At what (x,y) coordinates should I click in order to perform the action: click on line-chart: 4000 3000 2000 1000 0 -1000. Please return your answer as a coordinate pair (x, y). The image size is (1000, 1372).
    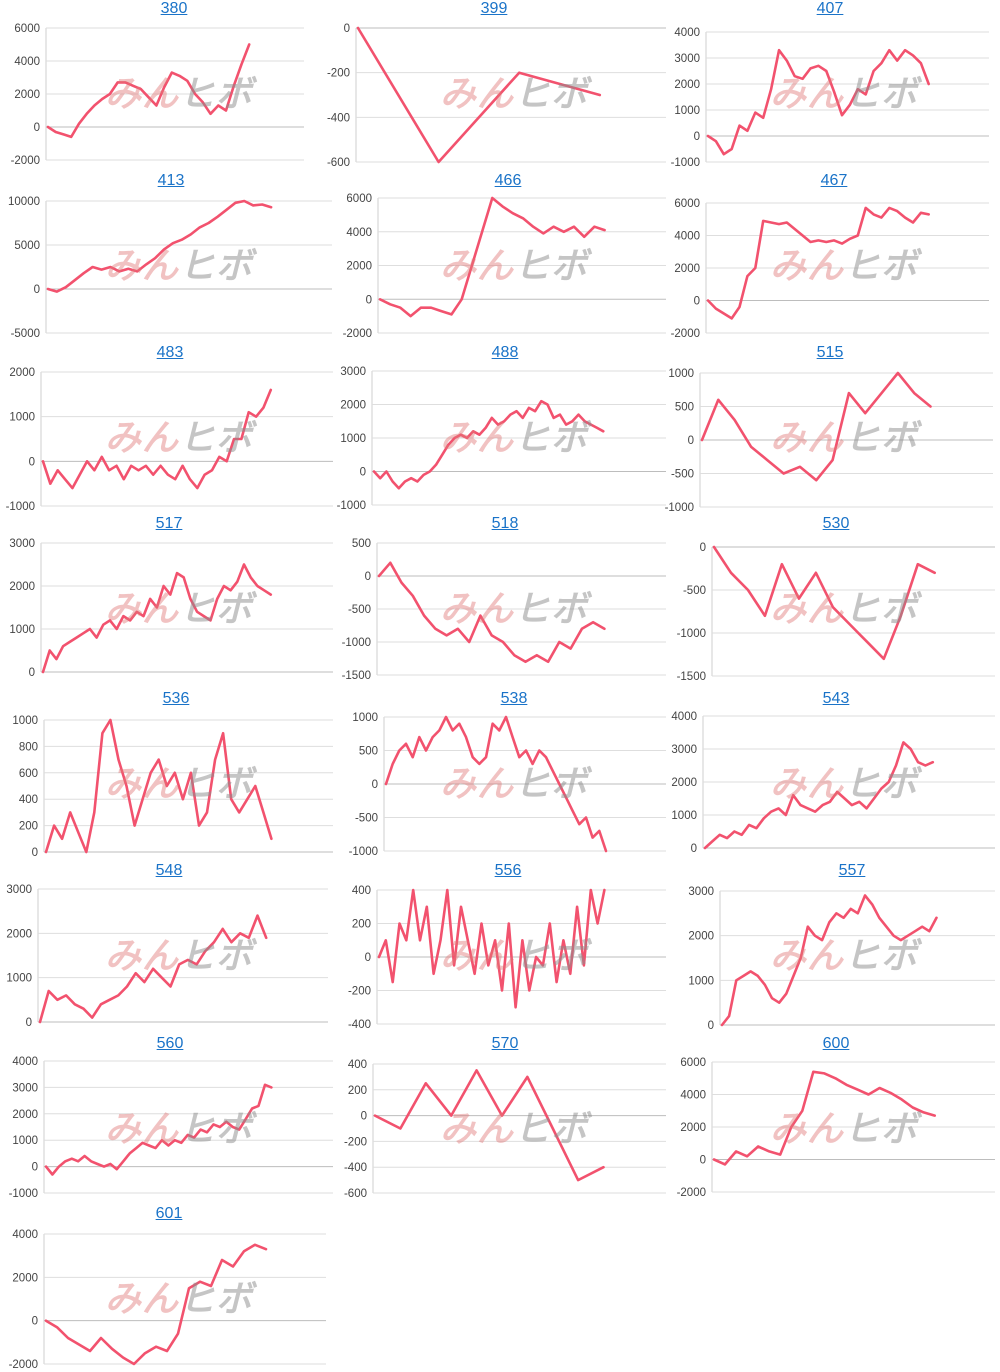
    Looking at the image, I should click on (171, 1128).